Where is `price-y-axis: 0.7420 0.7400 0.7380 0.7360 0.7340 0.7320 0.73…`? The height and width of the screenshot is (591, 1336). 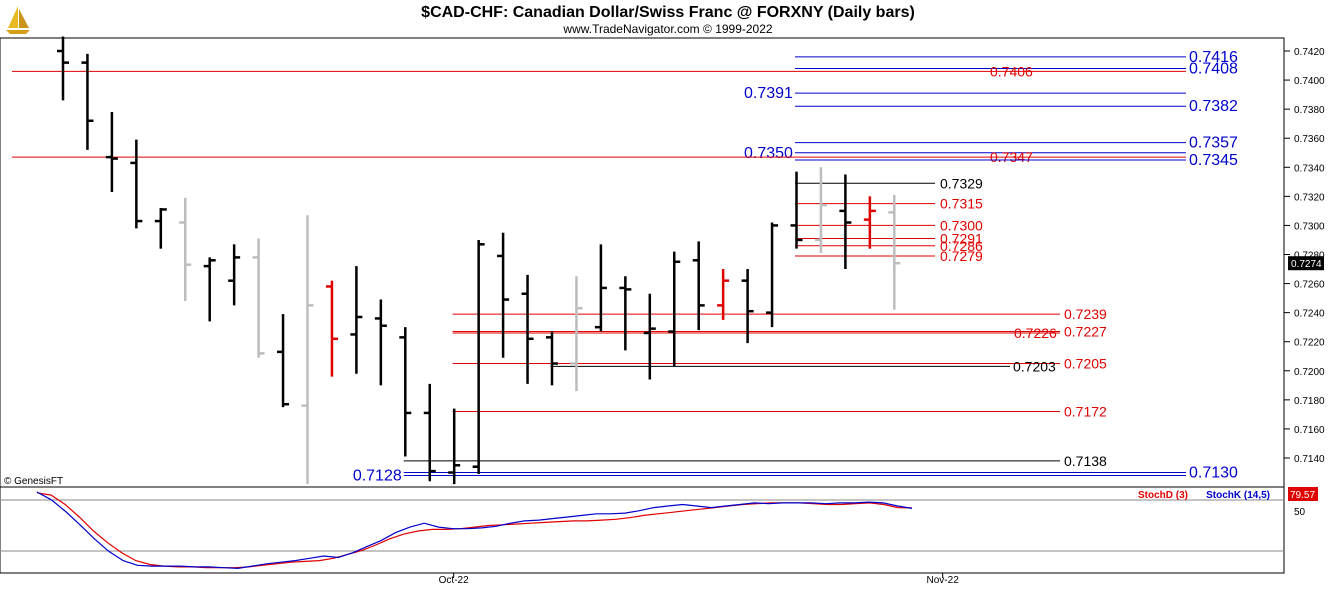 price-y-axis: 0.7420 0.7400 0.7380 0.7360 0.7340 0.7320 0.73… is located at coordinates (1304, 256).